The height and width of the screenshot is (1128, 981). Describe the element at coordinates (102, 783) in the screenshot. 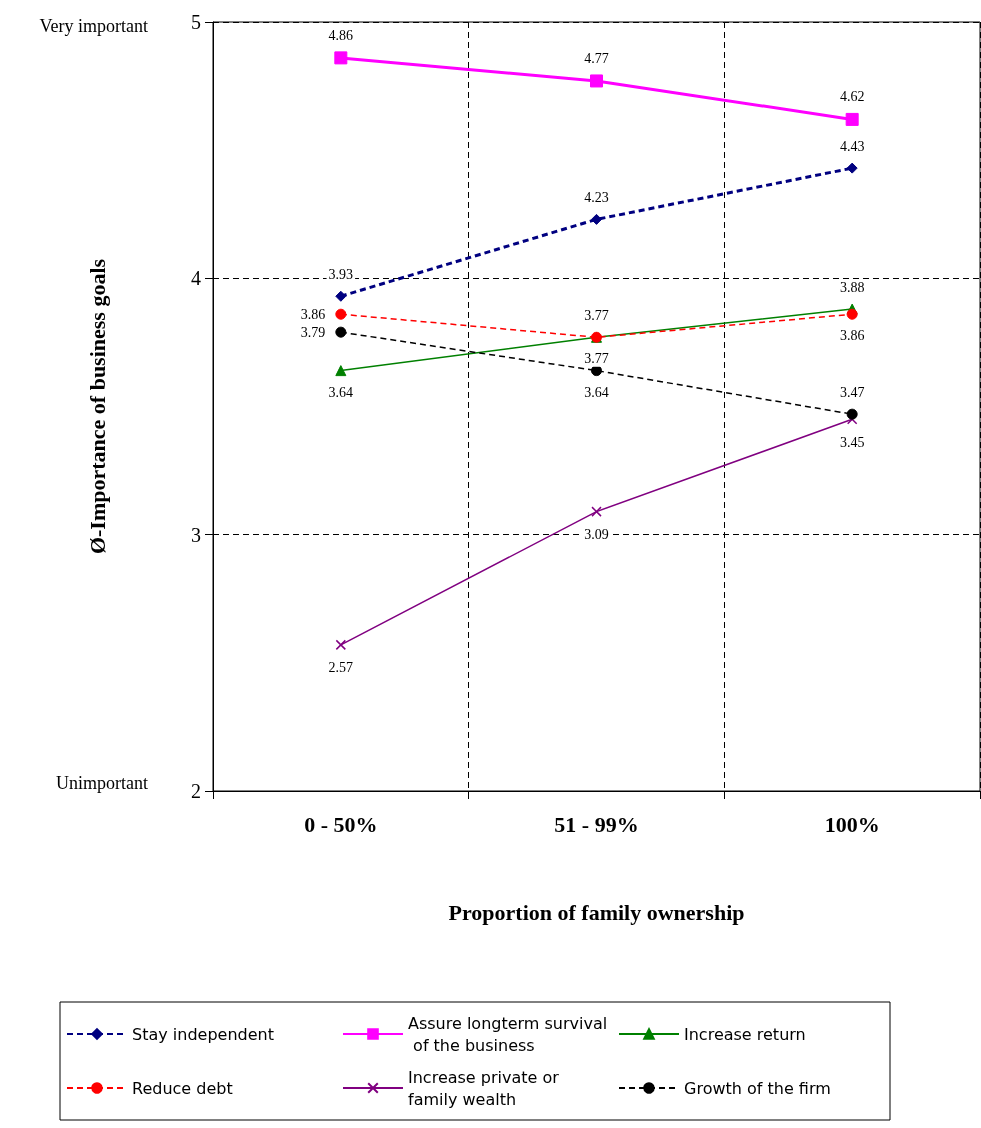

I see `text: Unimportant` at that location.